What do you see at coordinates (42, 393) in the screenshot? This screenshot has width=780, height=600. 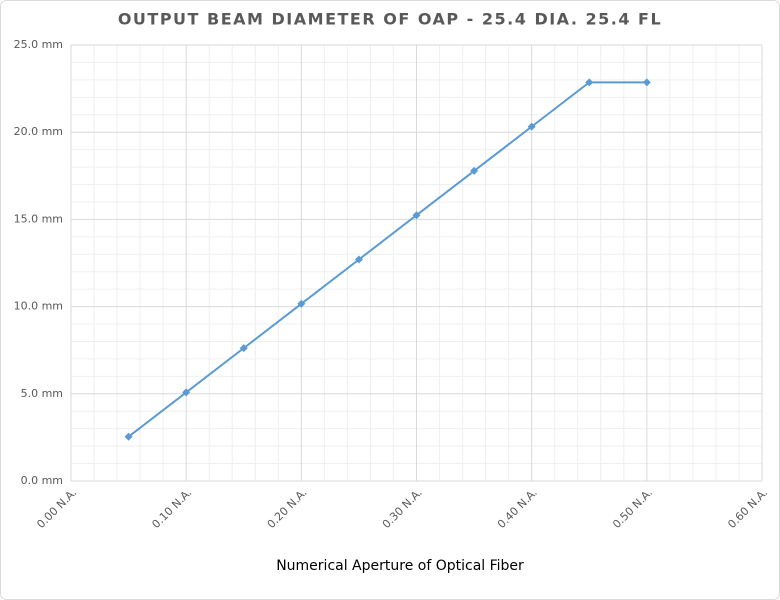 I see `y-tick-label: 5.0 mm` at bounding box center [42, 393].